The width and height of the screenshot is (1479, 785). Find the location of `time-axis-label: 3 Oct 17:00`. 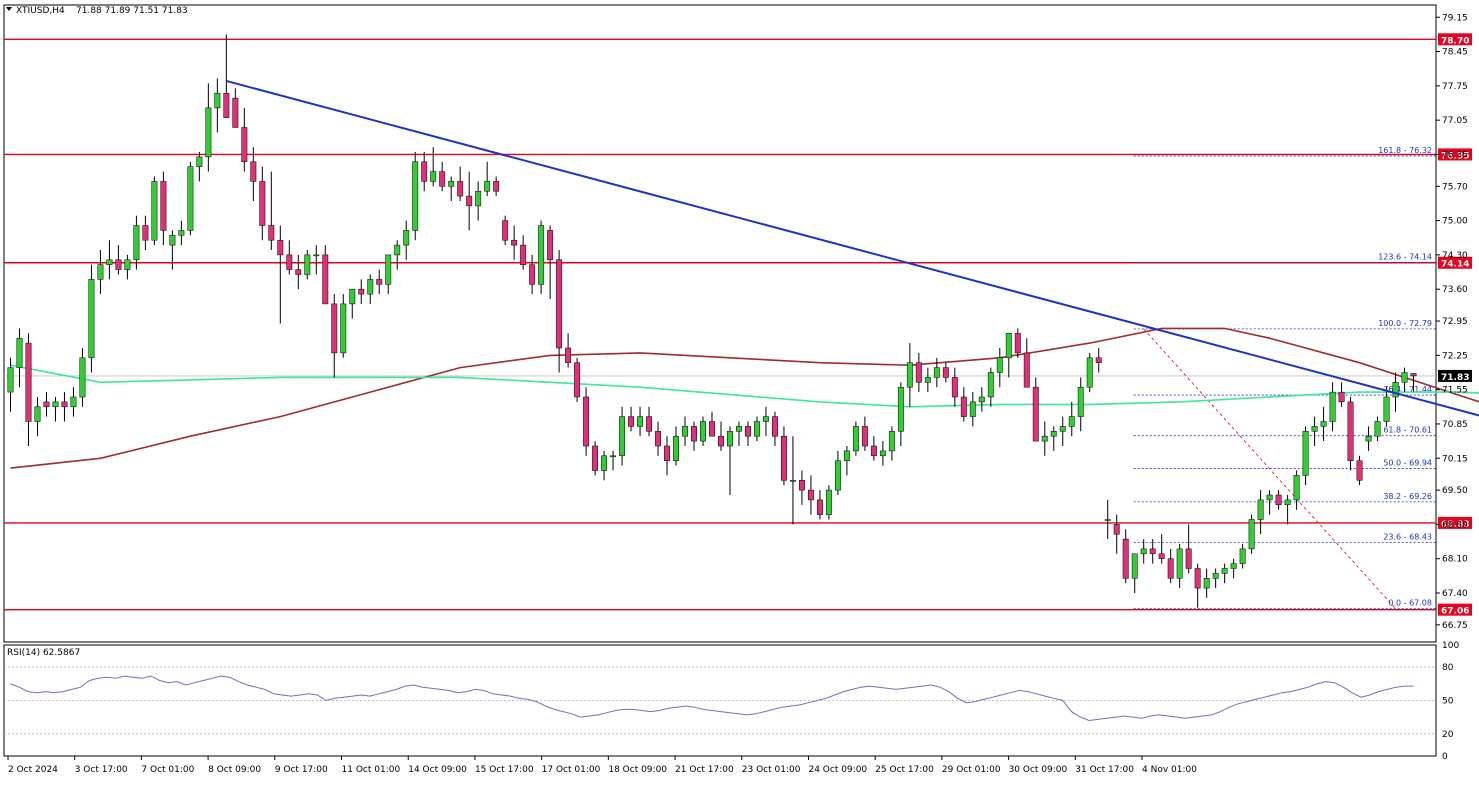

time-axis-label: 3 Oct 17:00 is located at coordinates (101, 770).